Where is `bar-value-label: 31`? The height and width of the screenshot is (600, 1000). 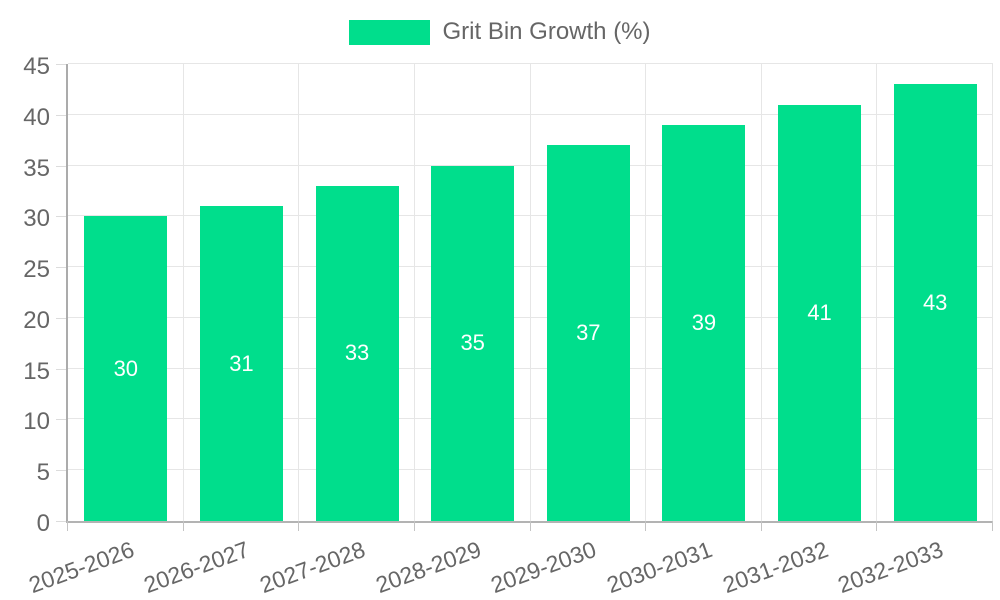
bar-value-label: 31 is located at coordinates (241, 363).